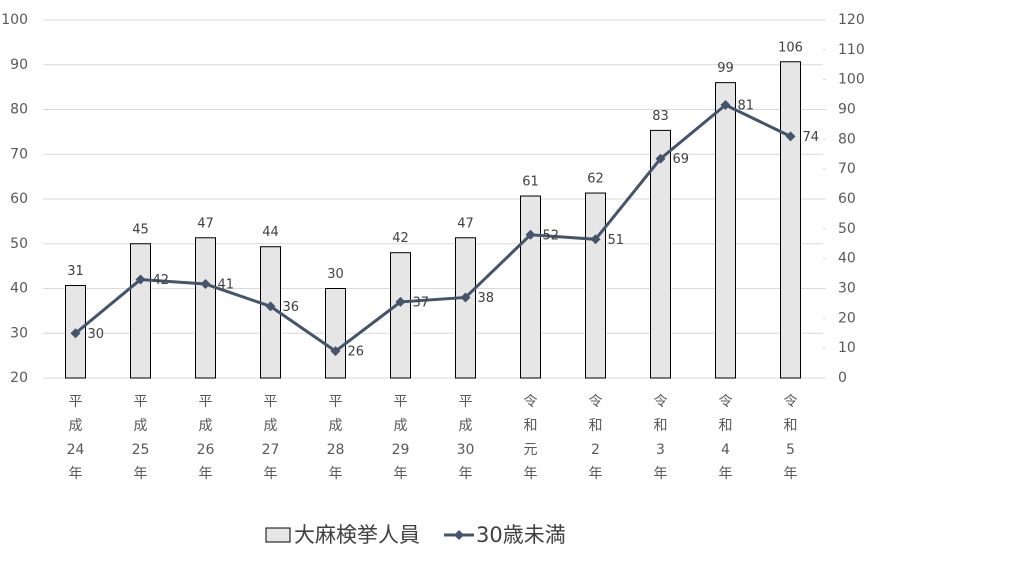 This screenshot has width=1011, height=569. Describe the element at coordinates (486, 298) in the screenshot. I see `line-label: 38` at that location.